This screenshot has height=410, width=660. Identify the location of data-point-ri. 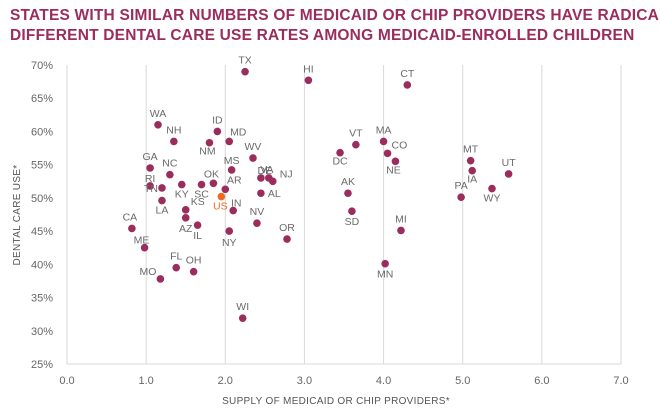
(150, 186).